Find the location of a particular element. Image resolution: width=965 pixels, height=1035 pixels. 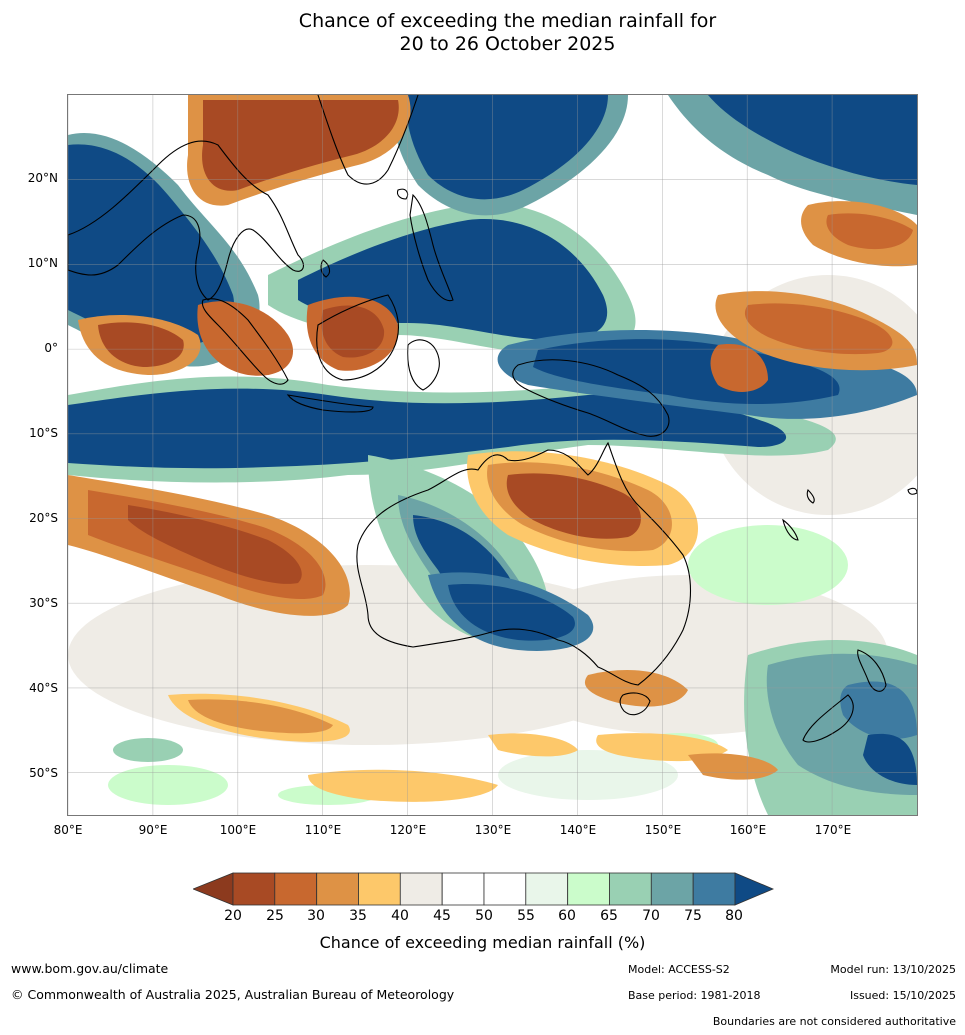

colorbar-tick-40: 40 is located at coordinates (400, 916).